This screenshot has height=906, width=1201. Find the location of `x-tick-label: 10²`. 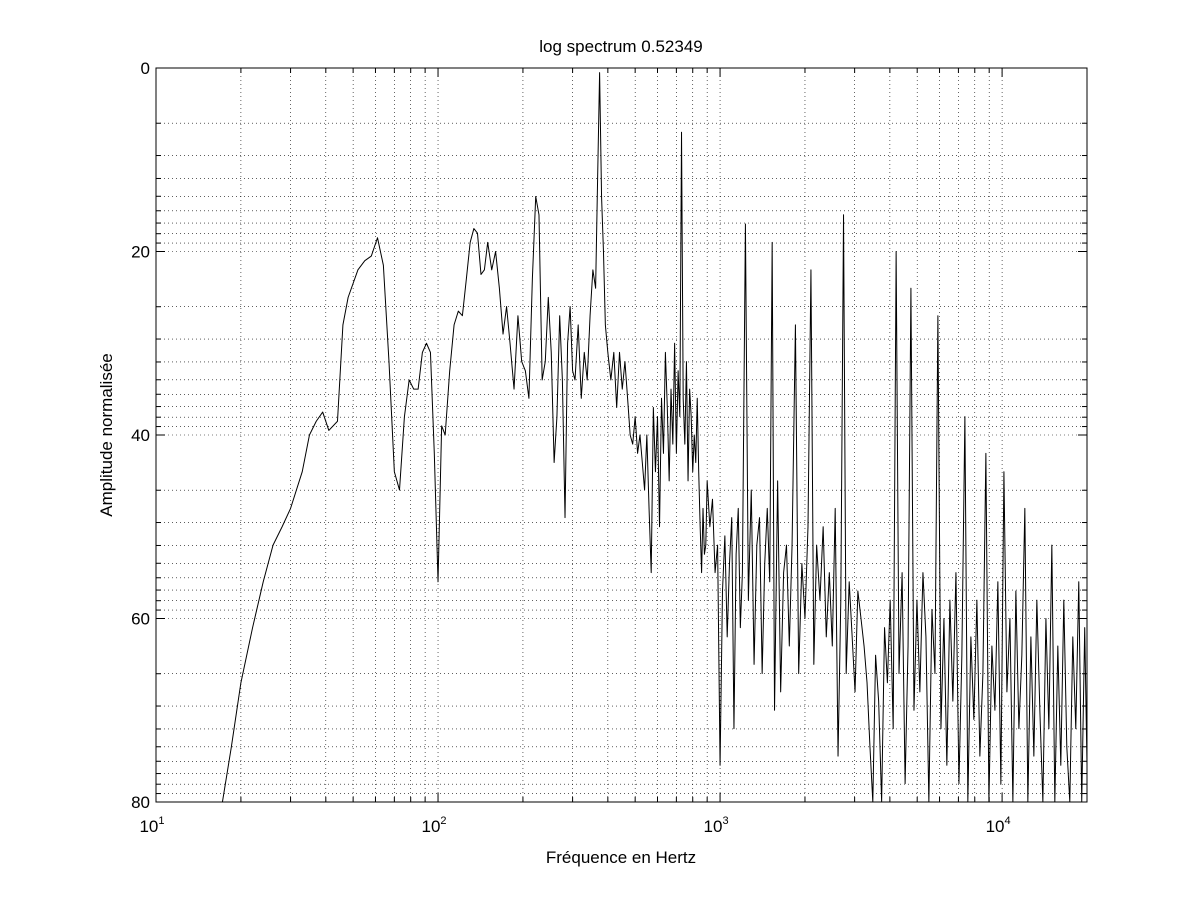

x-tick-label: 10² is located at coordinates (434, 825).